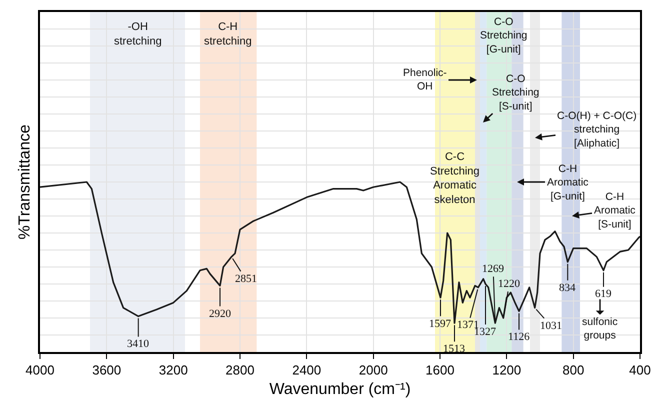  I want to click on x-tick-label: 400, so click(640, 370).